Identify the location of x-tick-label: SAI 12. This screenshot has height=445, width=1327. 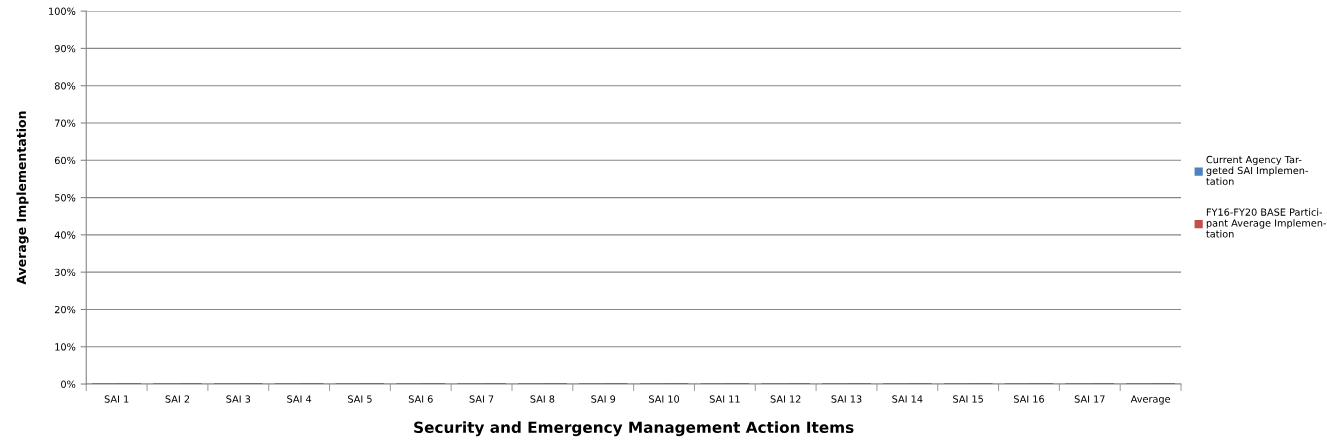
(785, 399).